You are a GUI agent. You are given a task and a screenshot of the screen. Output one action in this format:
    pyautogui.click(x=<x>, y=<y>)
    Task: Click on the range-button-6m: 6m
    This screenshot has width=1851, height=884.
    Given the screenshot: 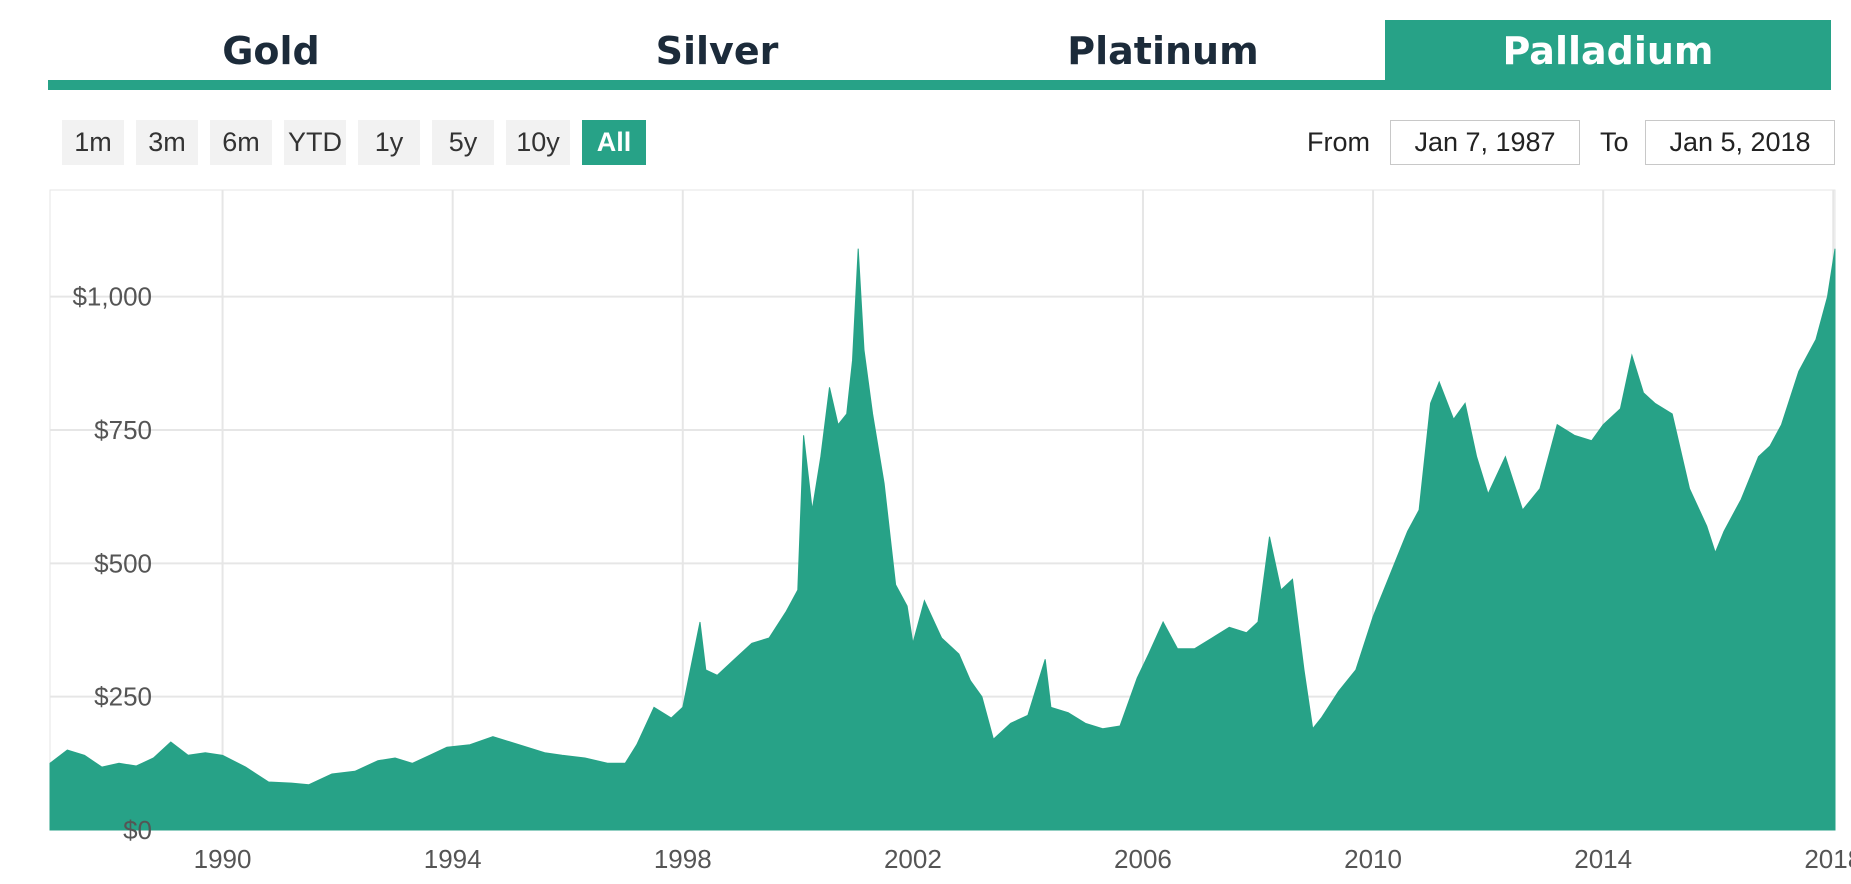 What is the action you would take?
    pyautogui.click(x=241, y=142)
    